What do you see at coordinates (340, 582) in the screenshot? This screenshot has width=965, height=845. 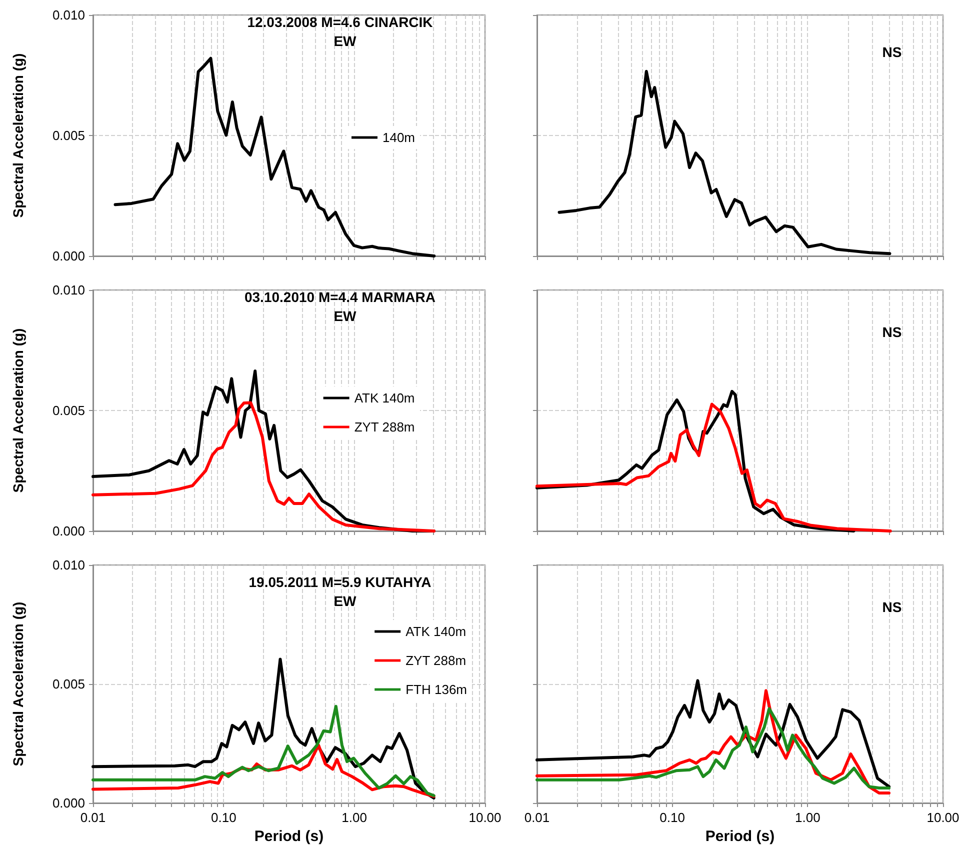 I see `text: 19.05.2011 M=5.9 KUTAHYA` at bounding box center [340, 582].